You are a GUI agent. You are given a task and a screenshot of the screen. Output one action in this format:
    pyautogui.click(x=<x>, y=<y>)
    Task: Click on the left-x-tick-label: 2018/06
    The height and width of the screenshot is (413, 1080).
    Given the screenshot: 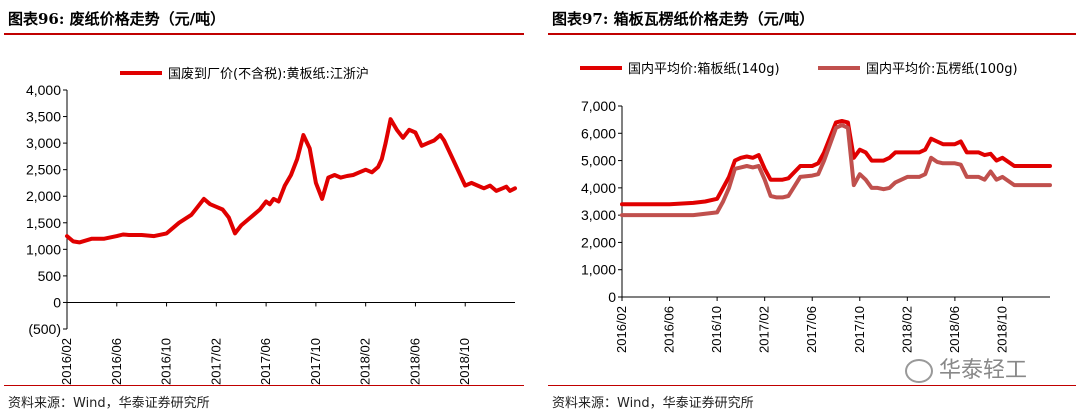 What is the action you would take?
    pyautogui.click(x=414, y=361)
    